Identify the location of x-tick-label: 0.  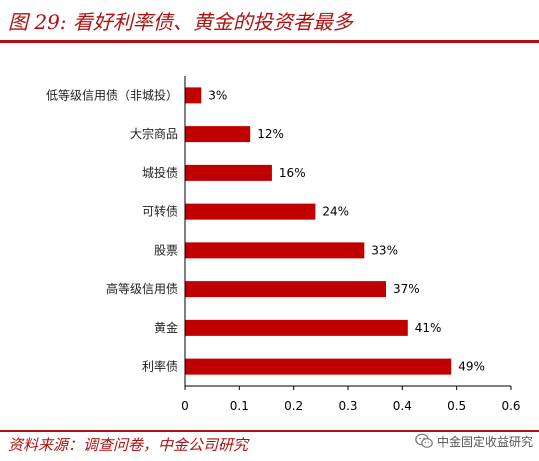
(185, 406).